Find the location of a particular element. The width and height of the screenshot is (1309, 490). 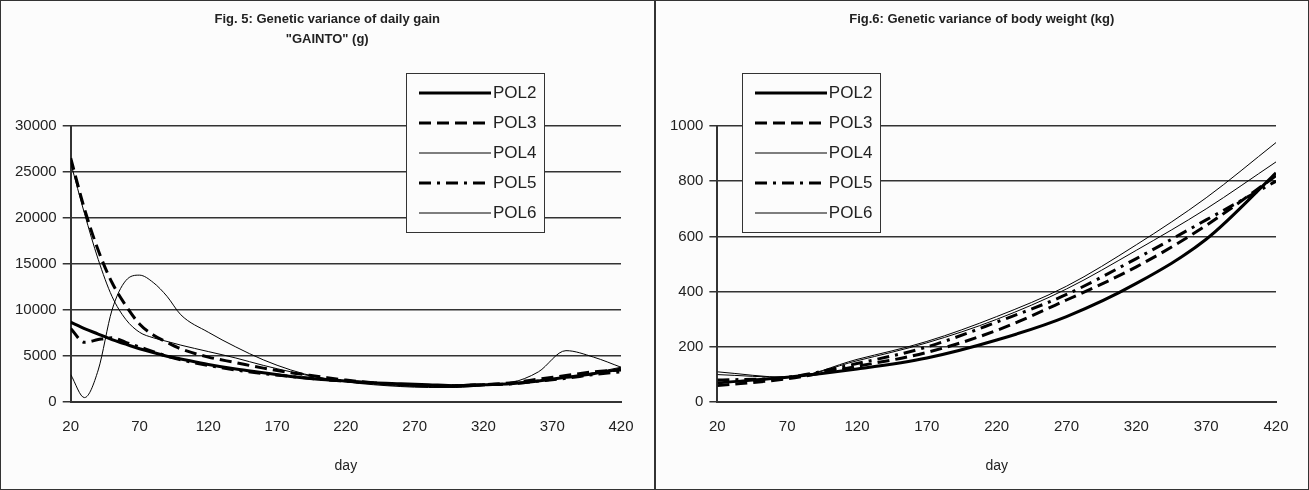

y-tick-label: 800 is located at coordinates (690, 180).